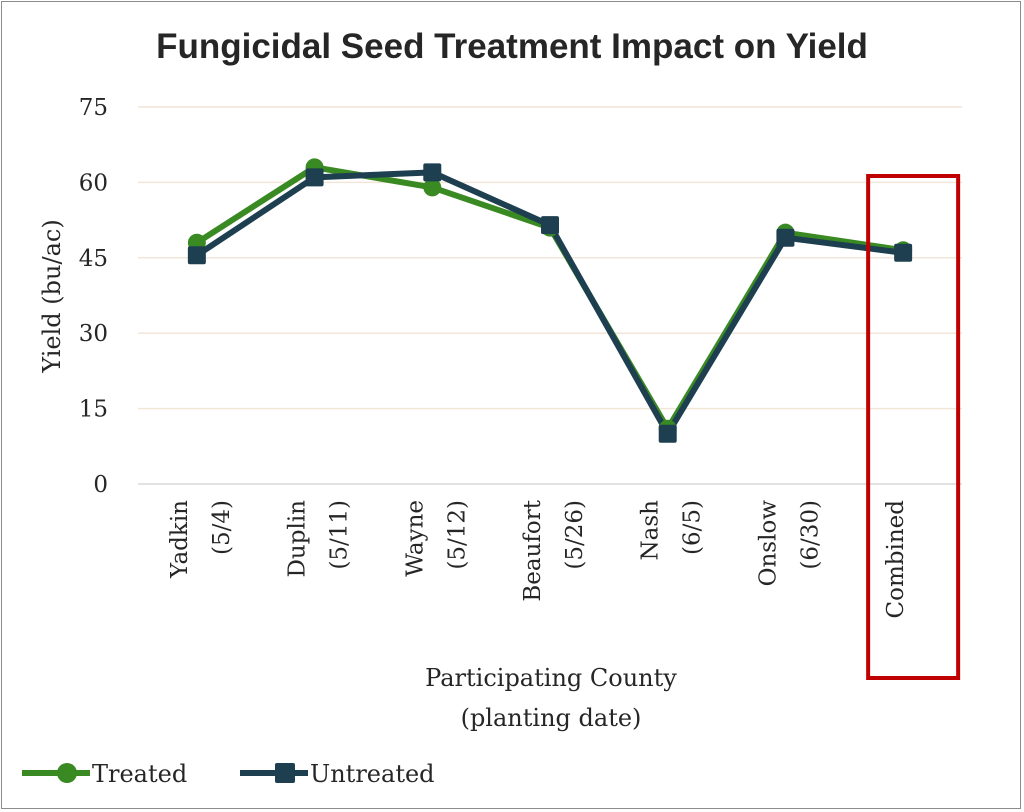 This screenshot has height=812, width=1024. I want to click on x-tick-label: Combined, so click(896, 559).